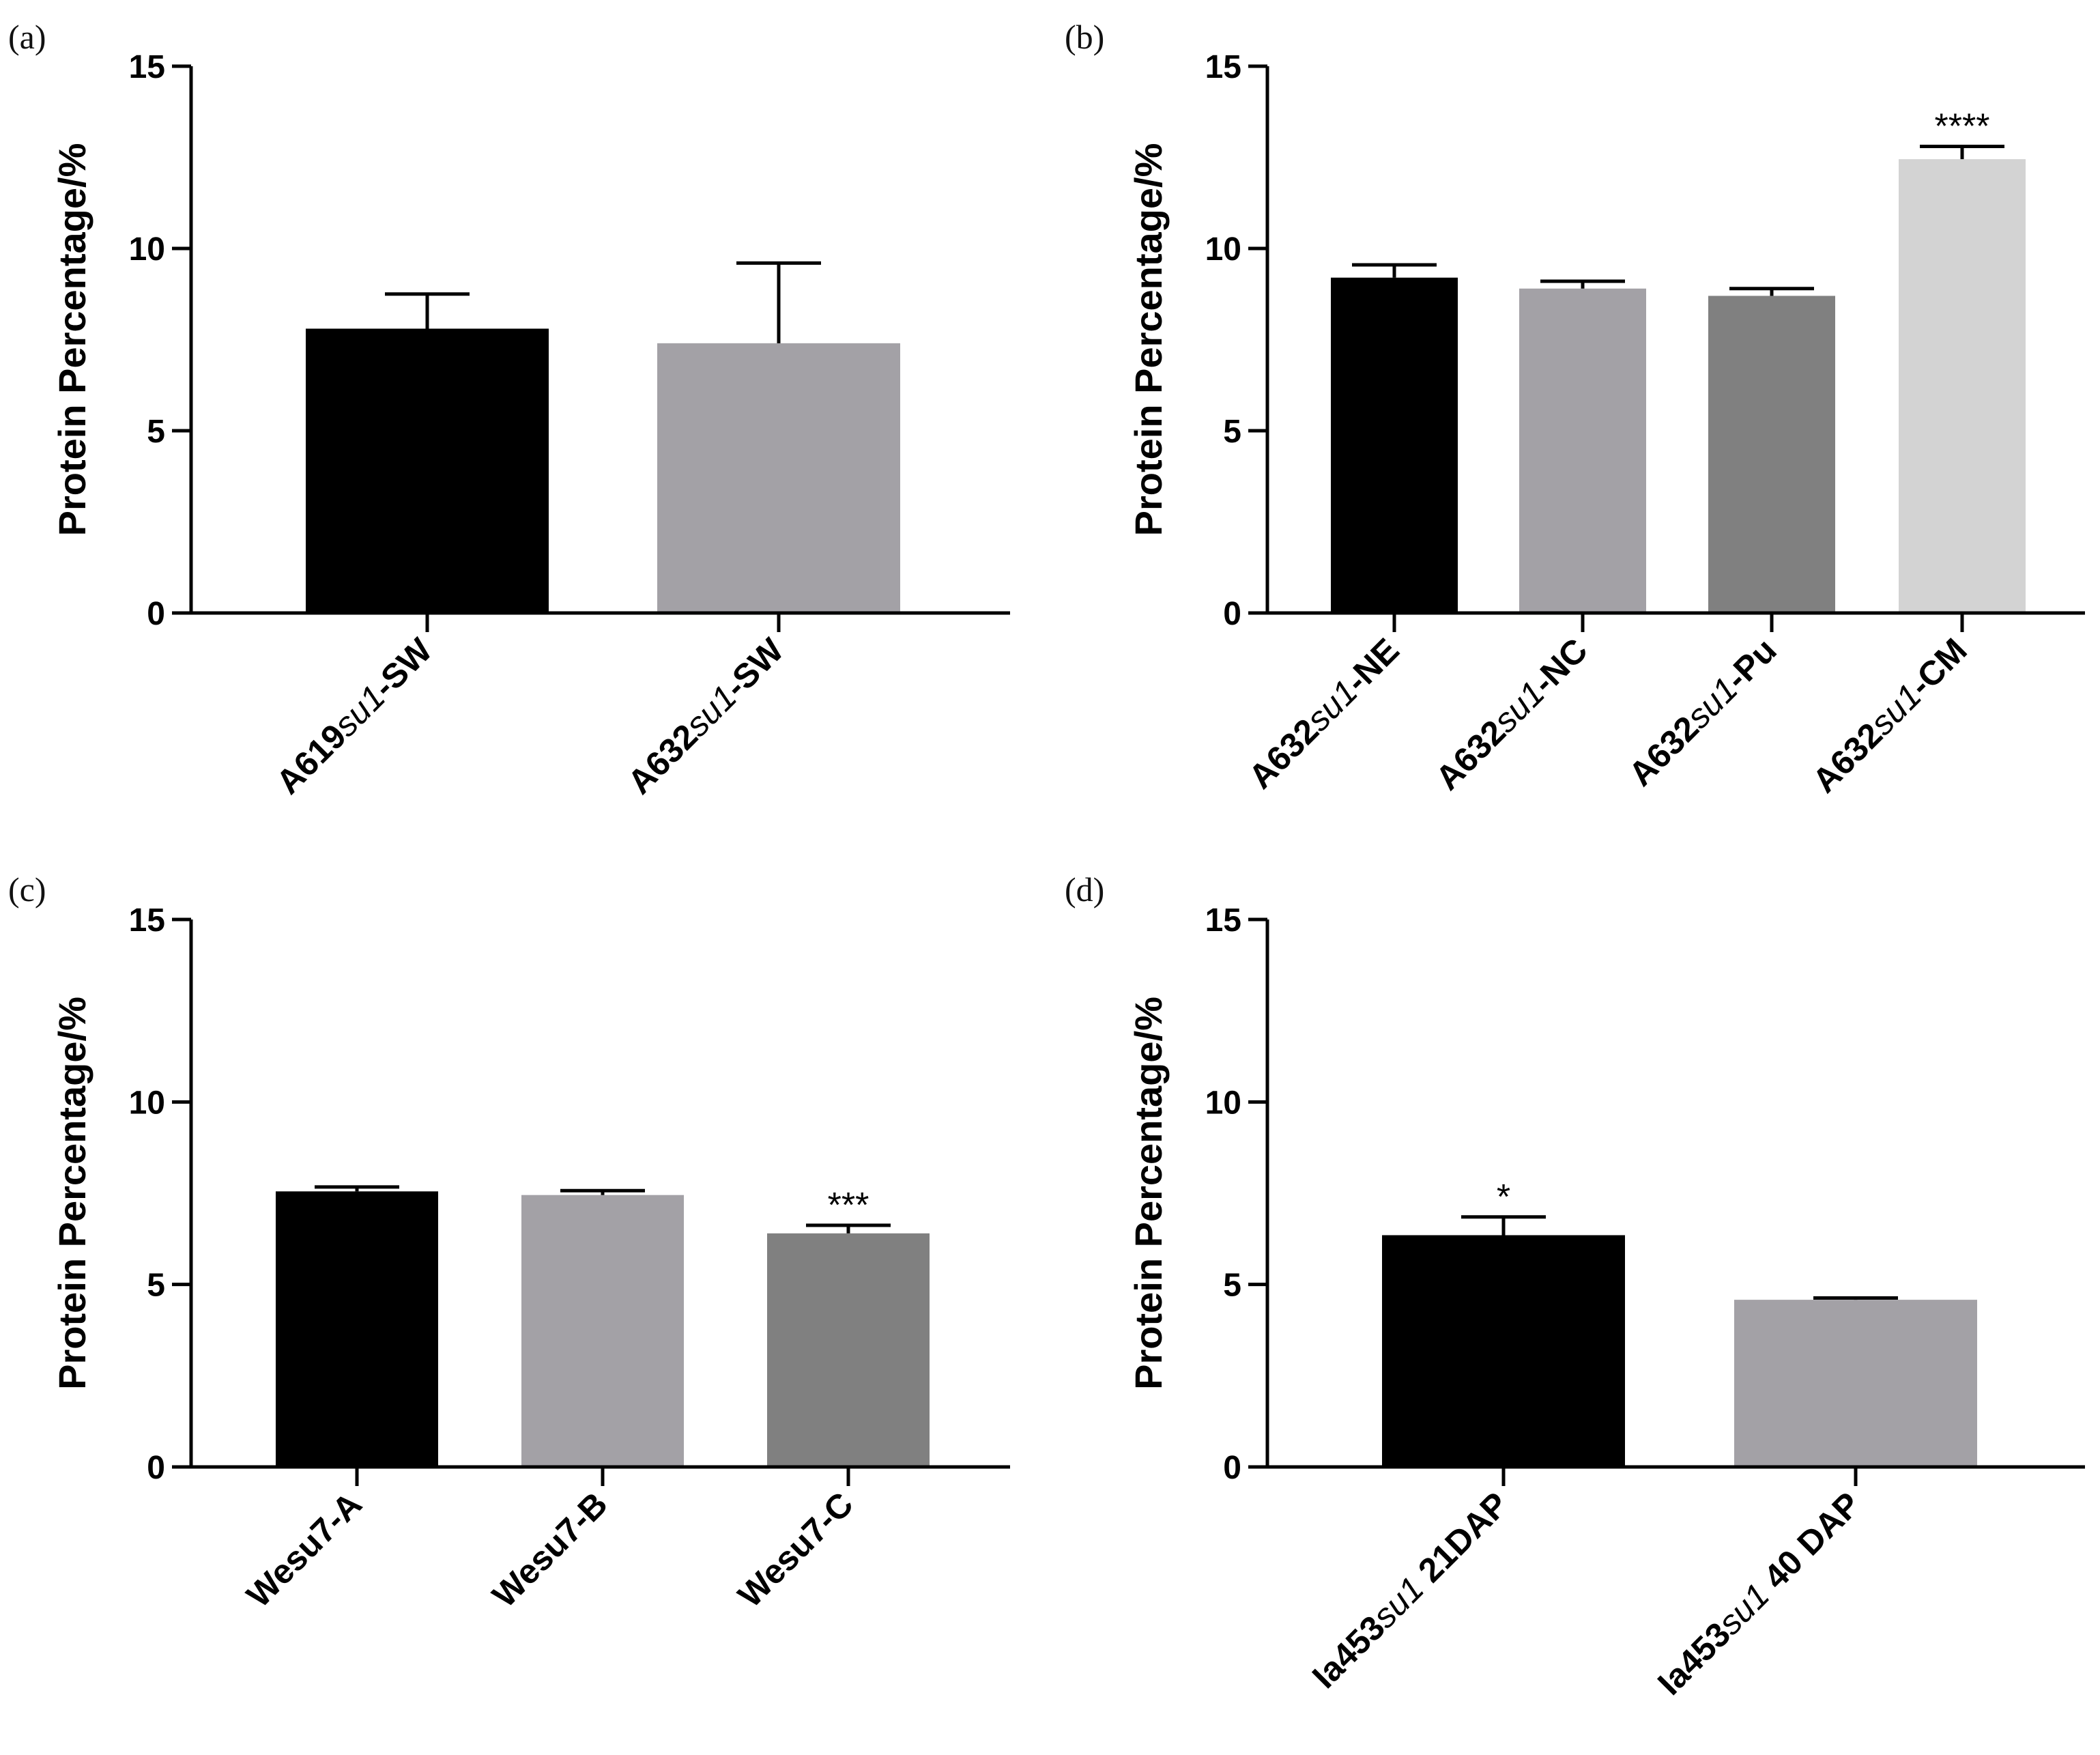 Image resolution: width=2100 pixels, height=1755 pixels. Describe the element at coordinates (1084, 37) in the screenshot. I see `panel-label: (b)` at that location.